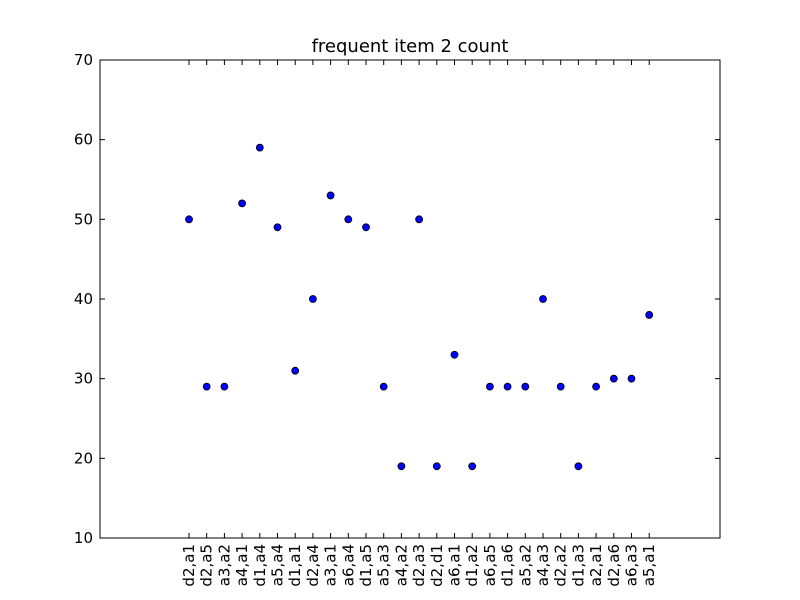 The height and width of the screenshot is (600, 800). What do you see at coordinates (83, 140) in the screenshot?
I see `y-tick-label: 60` at bounding box center [83, 140].